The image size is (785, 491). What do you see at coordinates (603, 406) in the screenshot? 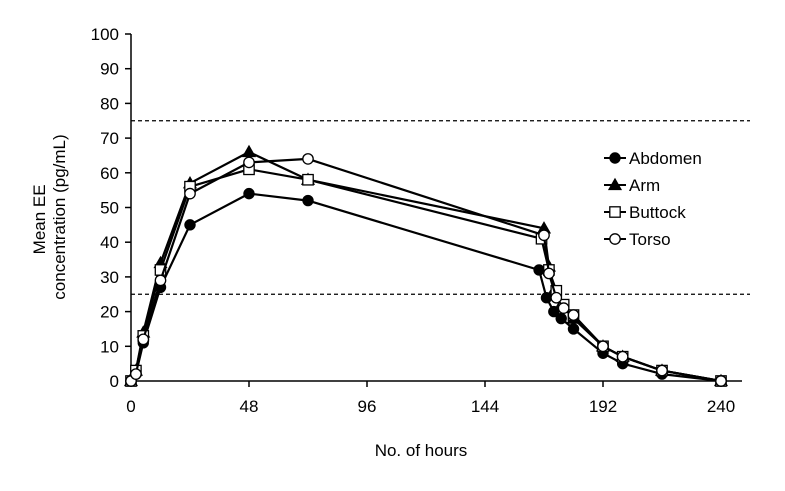
I see `x-tick-label: 192` at bounding box center [603, 406].